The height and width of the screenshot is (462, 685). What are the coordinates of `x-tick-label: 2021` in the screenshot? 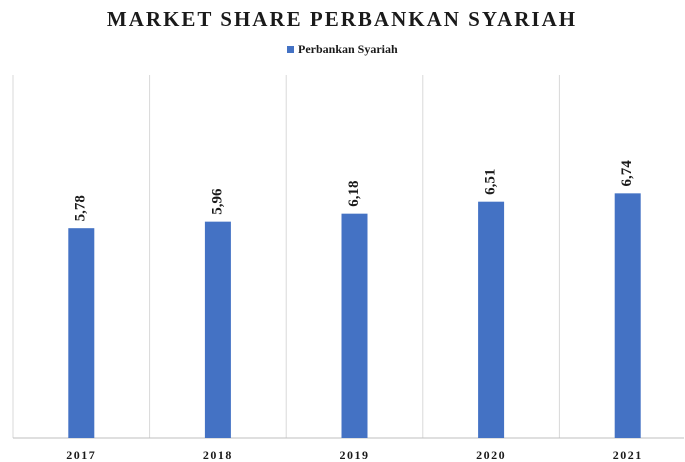 It's located at (628, 455).